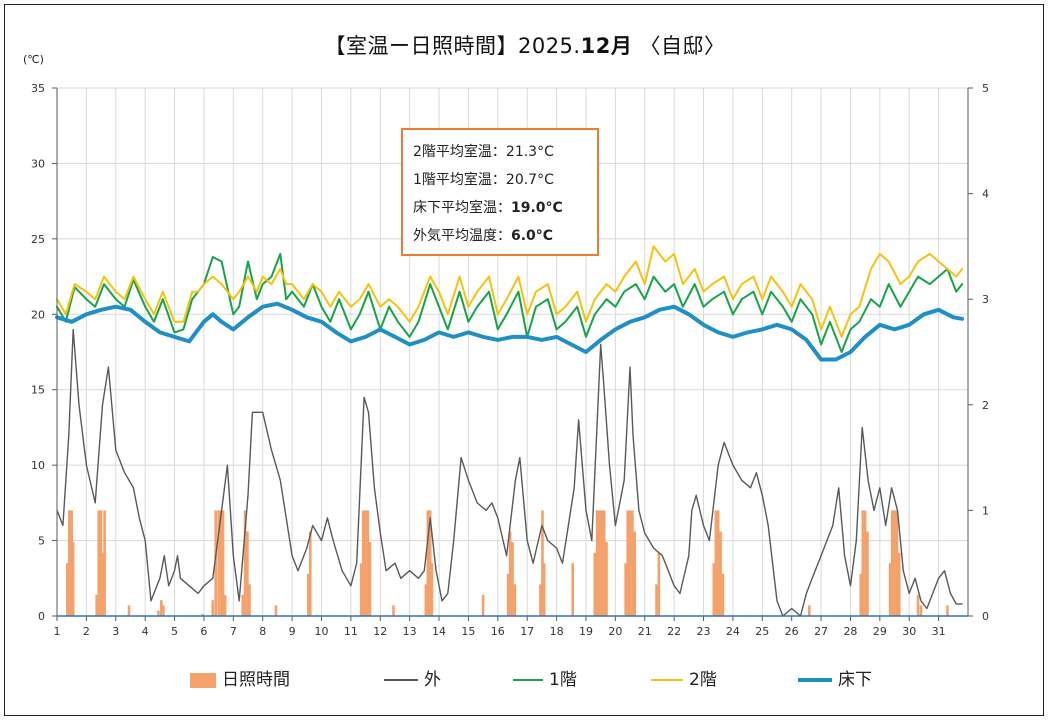 The height and width of the screenshot is (721, 1050). I want to click on left-axis-unit: (℃), so click(33, 59).